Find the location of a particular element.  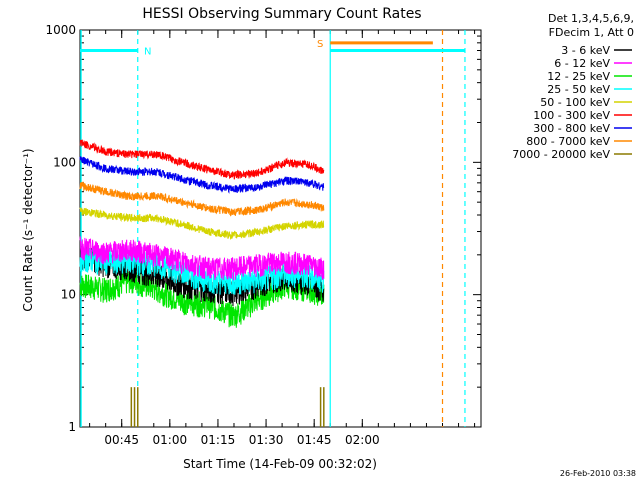

legend-label: 7000 - 20000 keV is located at coordinates (561, 154).